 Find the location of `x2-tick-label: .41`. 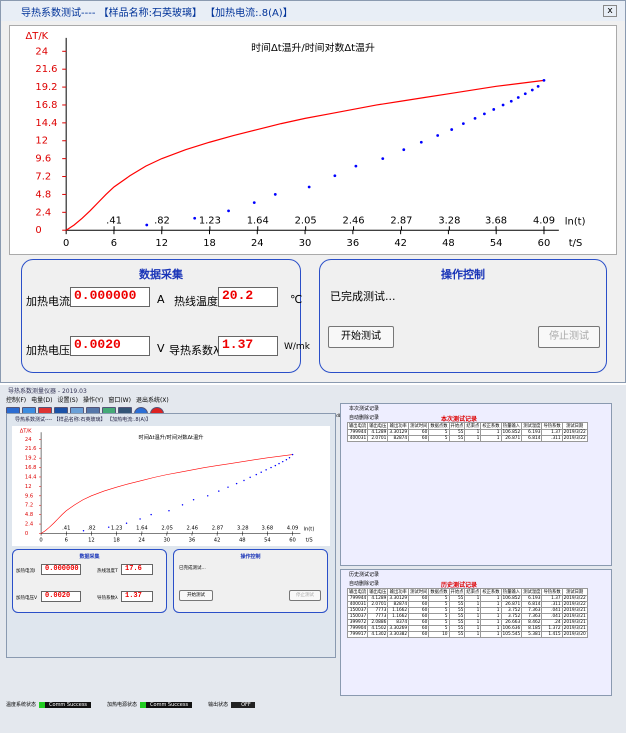

x2-tick-label: .41 is located at coordinates (114, 220).